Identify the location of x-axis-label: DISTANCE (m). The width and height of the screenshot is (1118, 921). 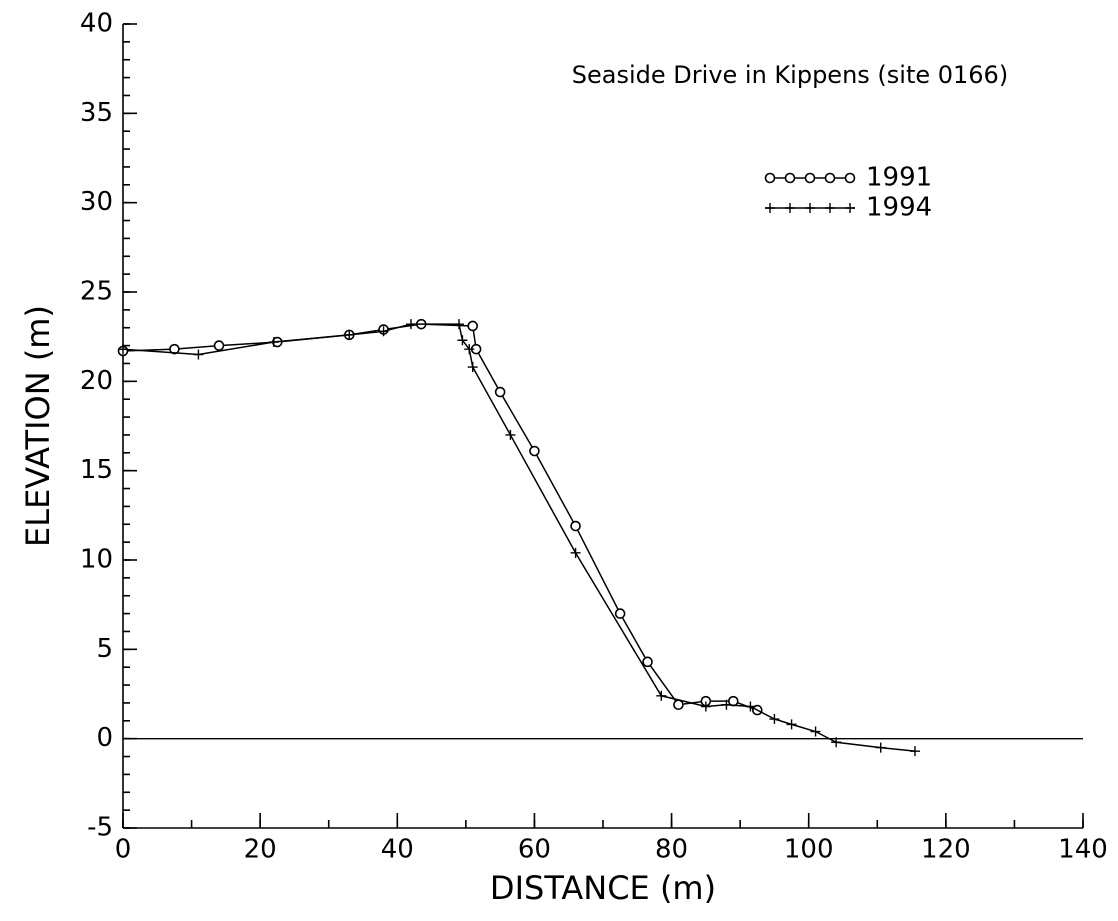
(603, 888).